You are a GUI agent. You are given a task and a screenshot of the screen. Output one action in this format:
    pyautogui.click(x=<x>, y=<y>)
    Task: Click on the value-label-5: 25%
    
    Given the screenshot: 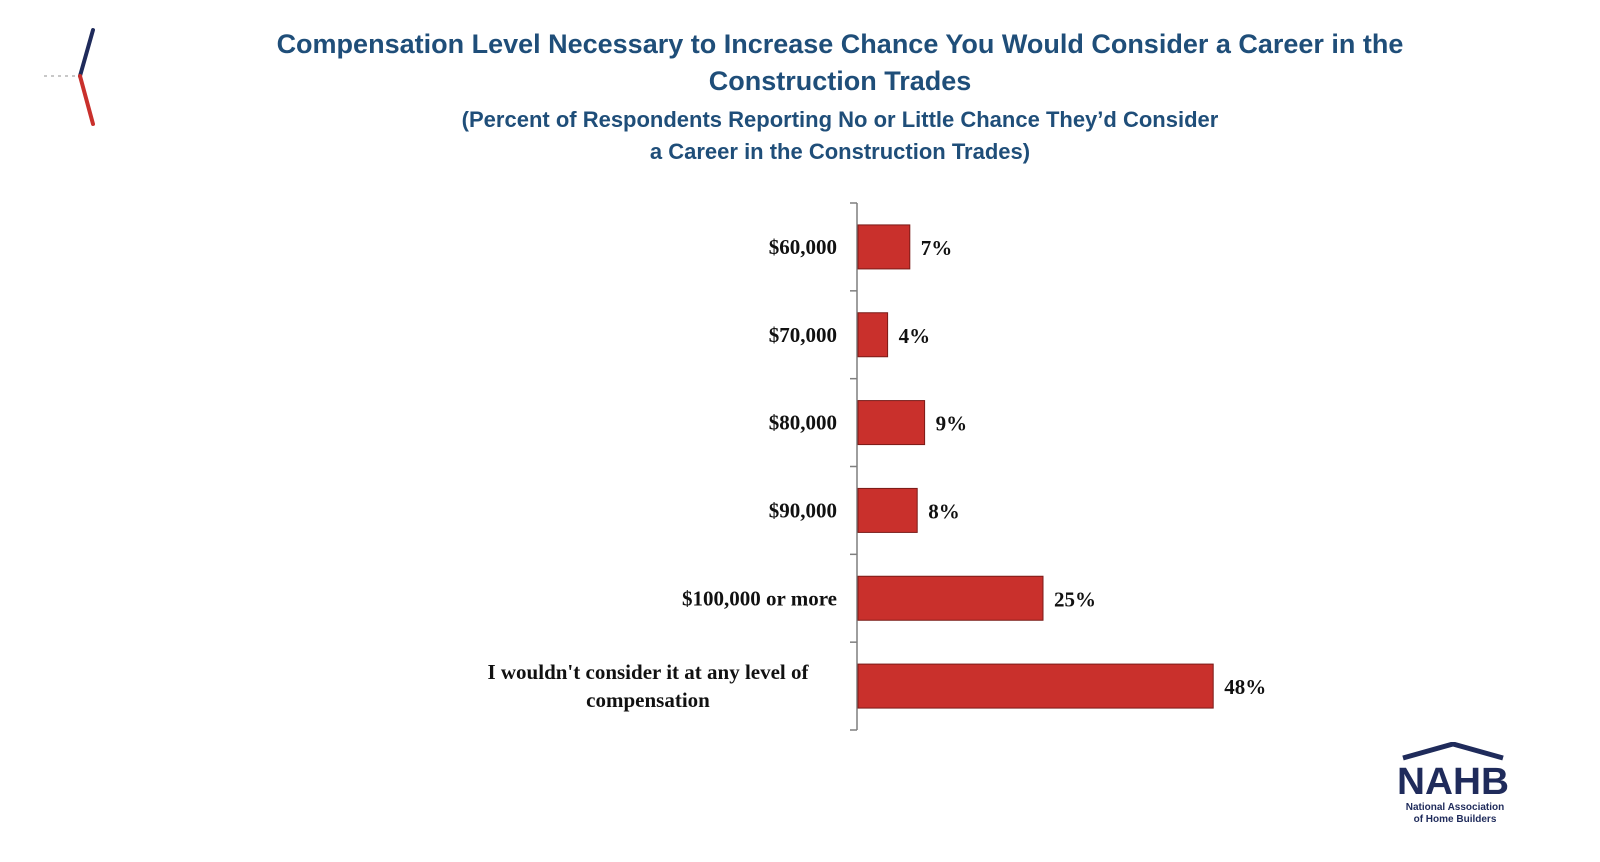 What is the action you would take?
    pyautogui.click(x=1075, y=599)
    